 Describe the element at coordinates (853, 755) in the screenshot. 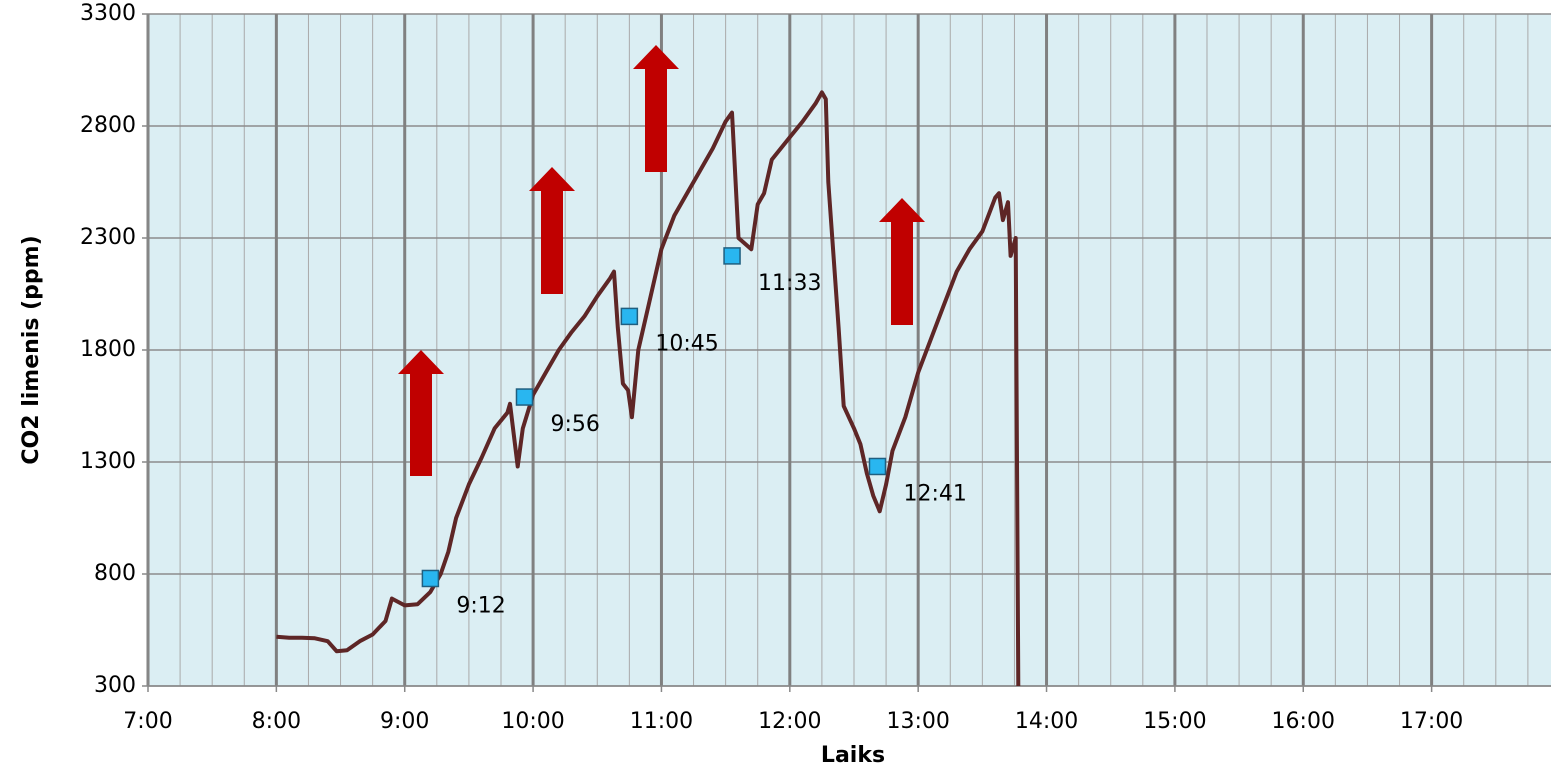

I see `x-axis-title: Laiks` at that location.